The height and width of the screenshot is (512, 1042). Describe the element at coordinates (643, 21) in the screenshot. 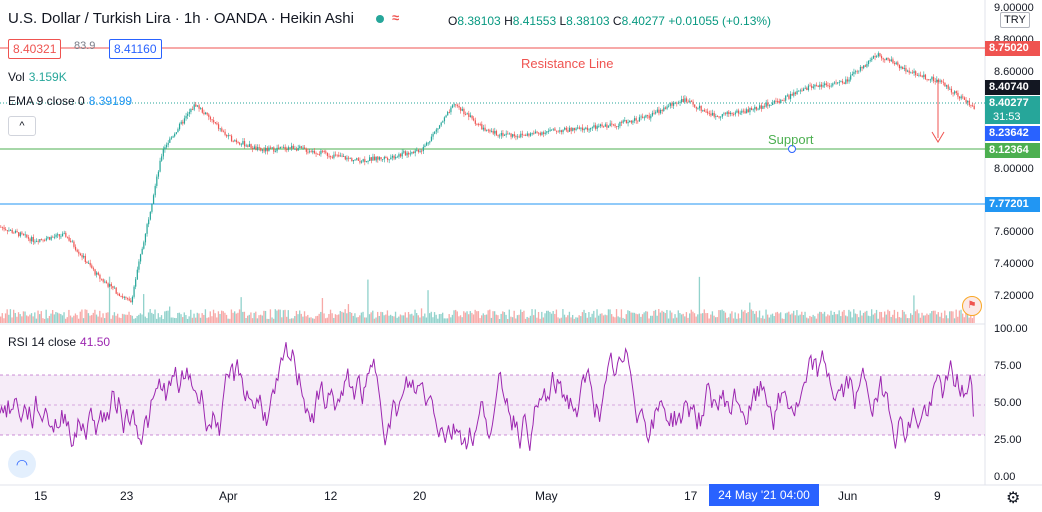

I see `ohlc-close: 8.40277` at that location.